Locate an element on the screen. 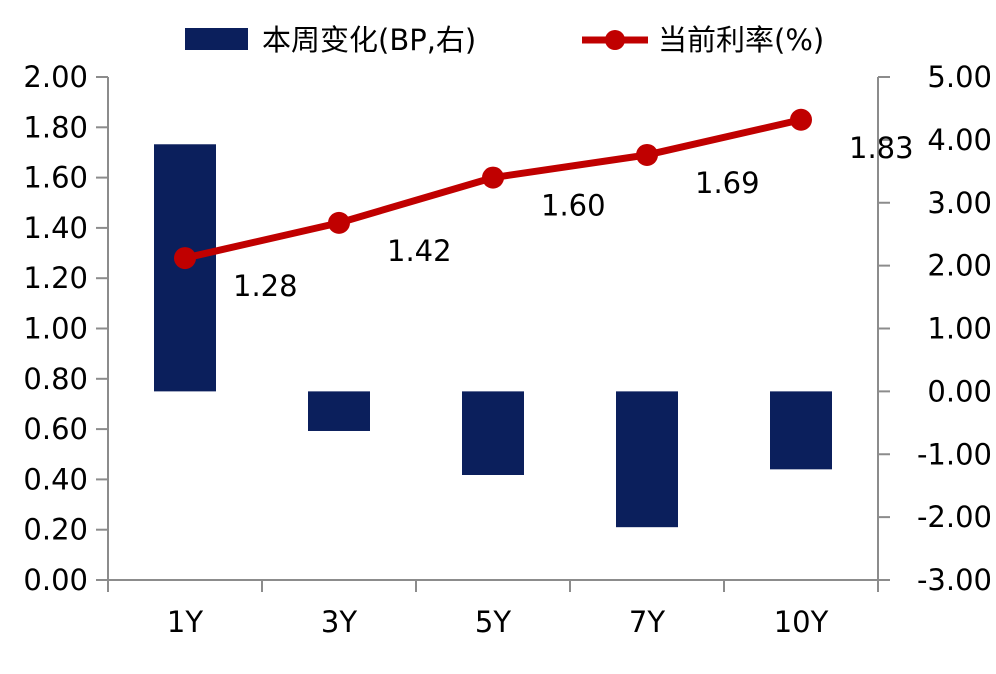 This screenshot has width=996, height=674. x-axis-category-label: 1Y is located at coordinates (185, 622).